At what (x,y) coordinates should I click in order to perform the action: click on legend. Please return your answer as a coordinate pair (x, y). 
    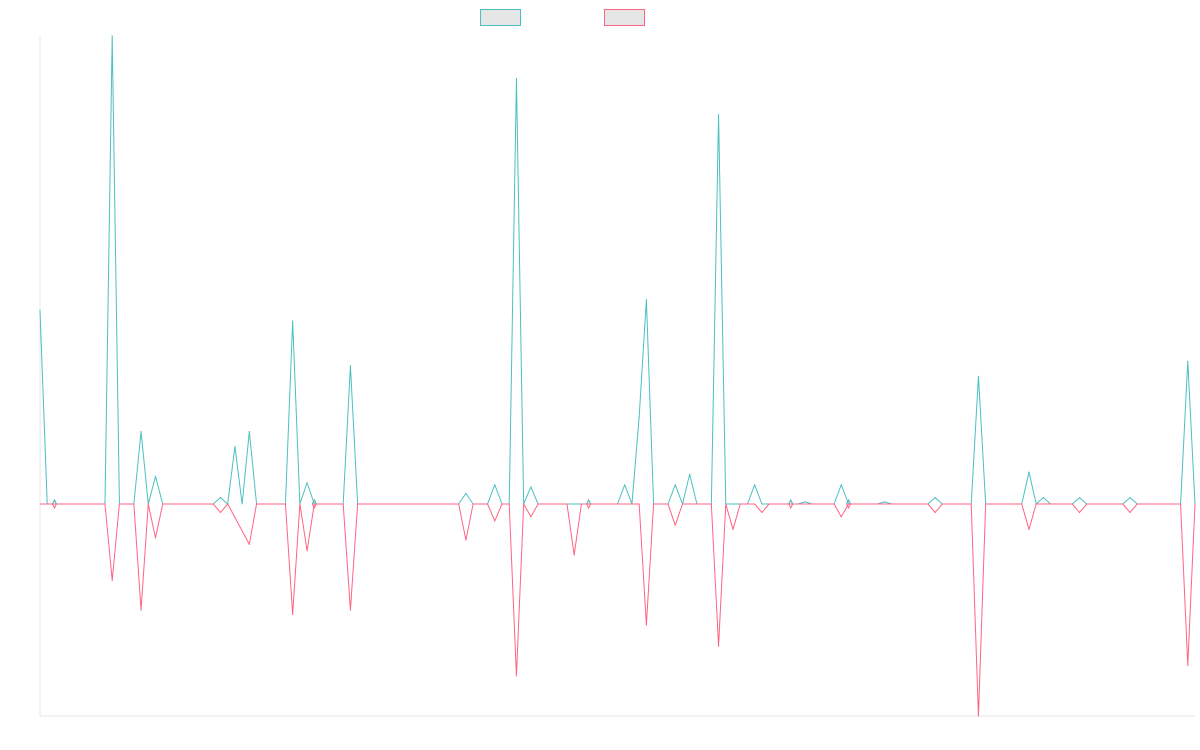
    Looking at the image, I should click on (562, 17).